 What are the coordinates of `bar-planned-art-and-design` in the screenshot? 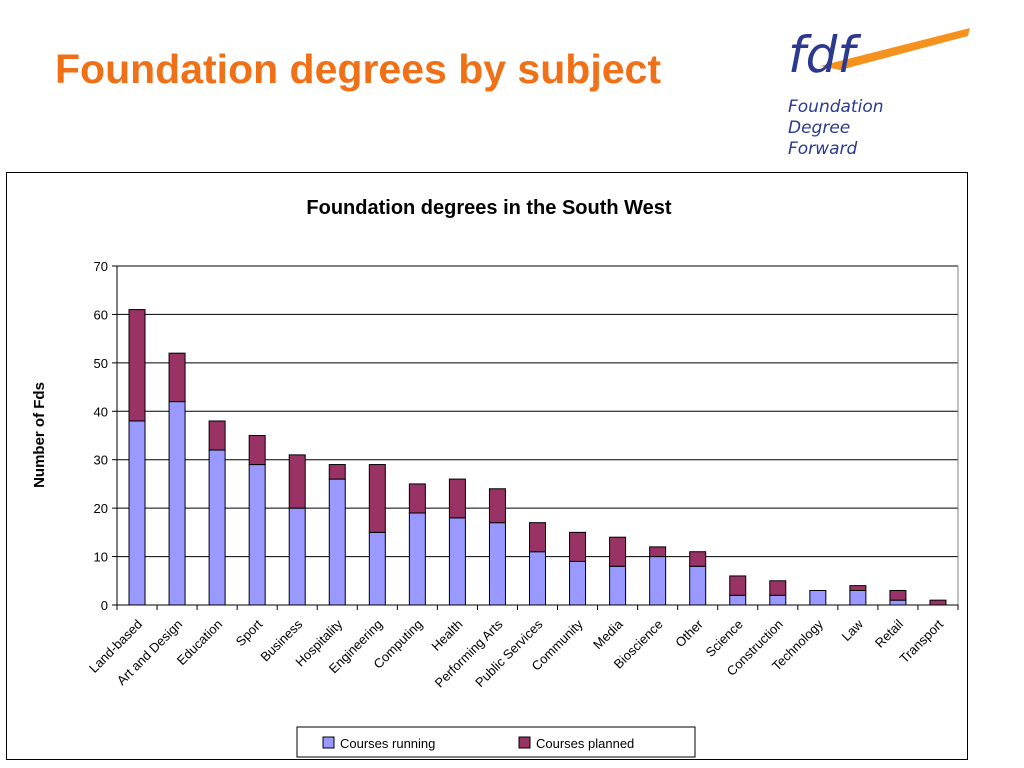 It's located at (177, 377).